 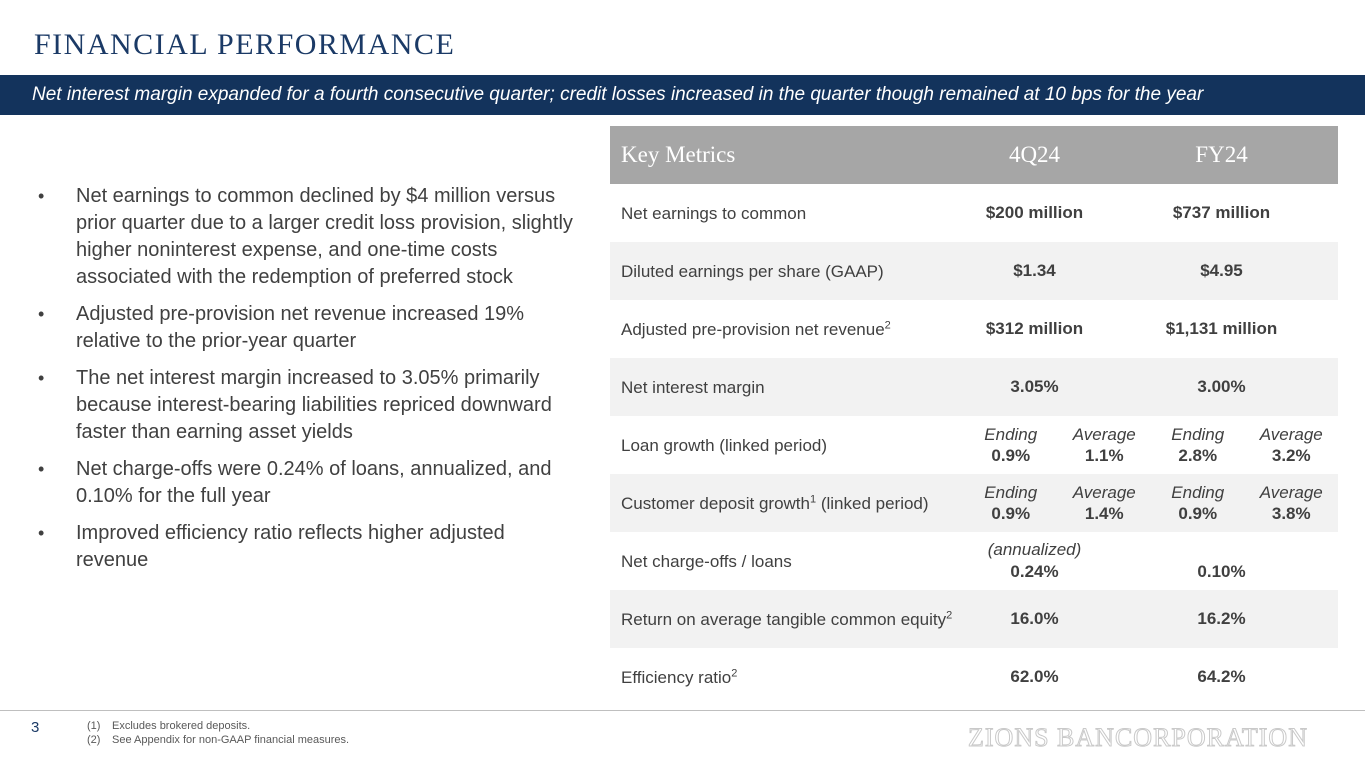 What do you see at coordinates (1221, 619) in the screenshot?
I see `metric-value-fy24: 16.2%` at bounding box center [1221, 619].